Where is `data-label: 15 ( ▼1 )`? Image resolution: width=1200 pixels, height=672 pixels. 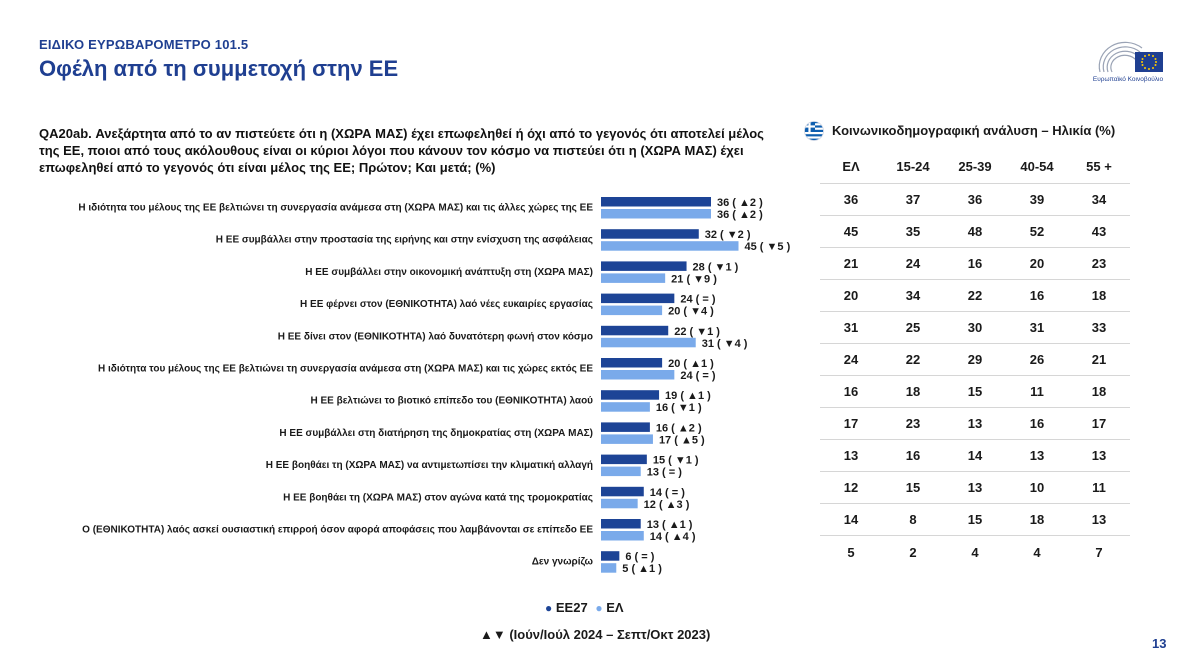
data-label: 15 ( ▼1 ) is located at coordinates (676, 461).